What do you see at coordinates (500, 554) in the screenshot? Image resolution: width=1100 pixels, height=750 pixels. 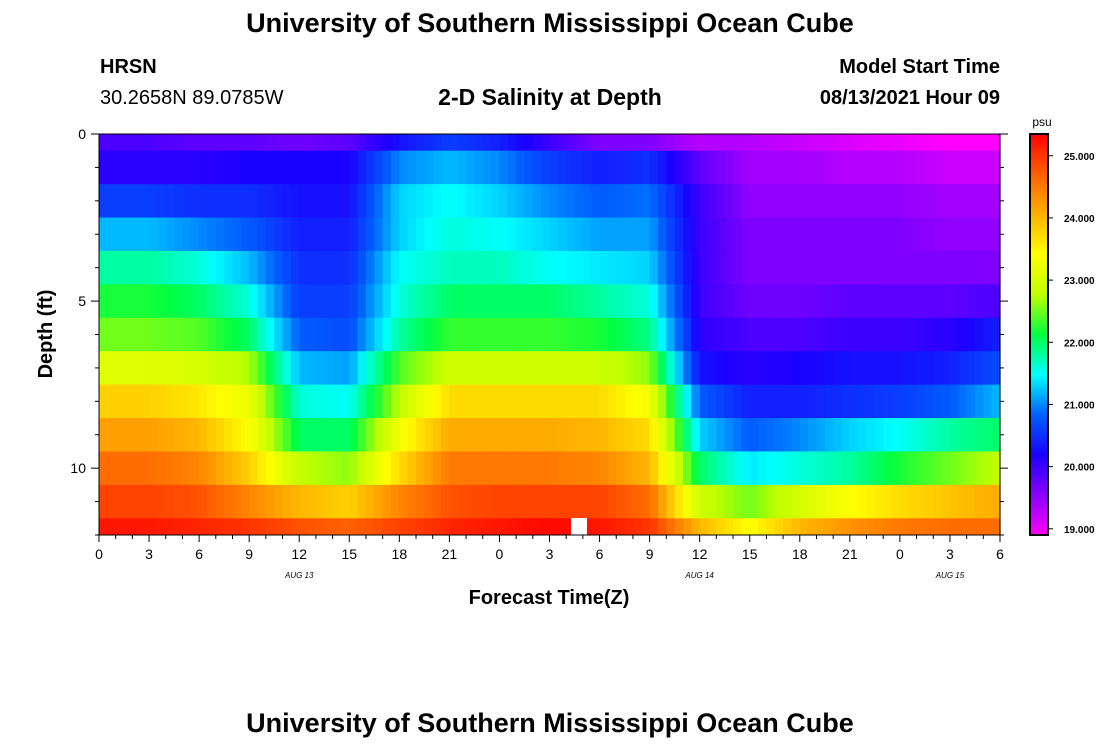 I see `x-tick-label: 0` at bounding box center [500, 554].